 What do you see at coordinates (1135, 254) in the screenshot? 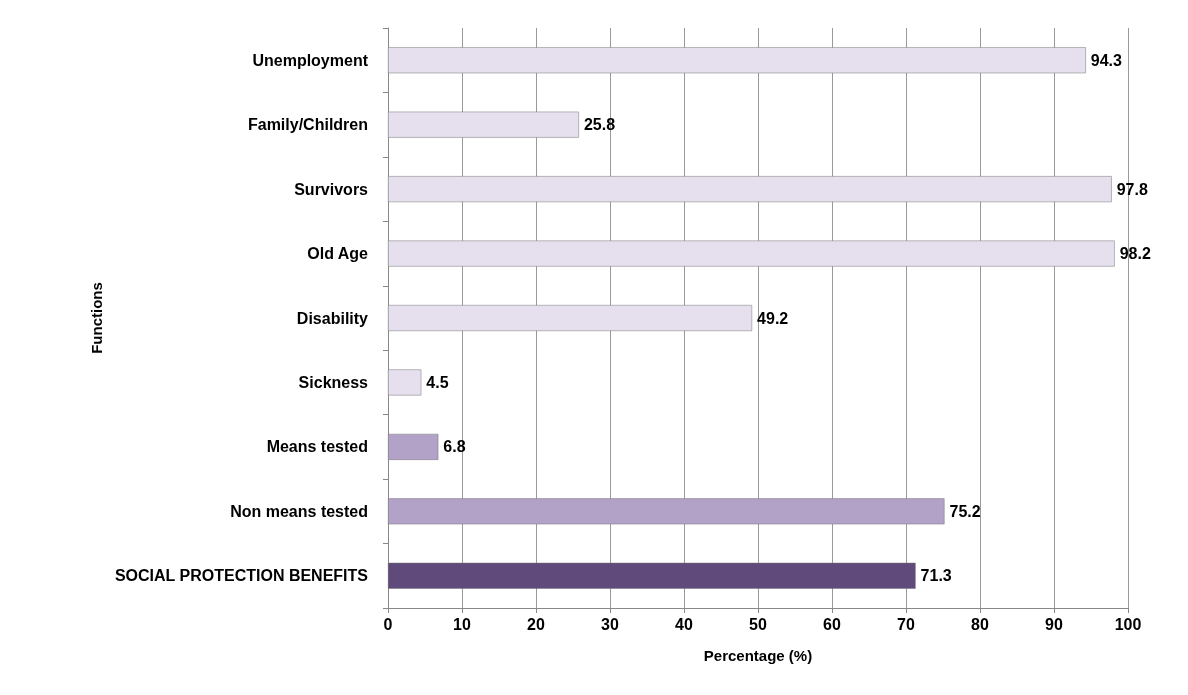
I see `data-label: 98.2` at bounding box center [1135, 254].